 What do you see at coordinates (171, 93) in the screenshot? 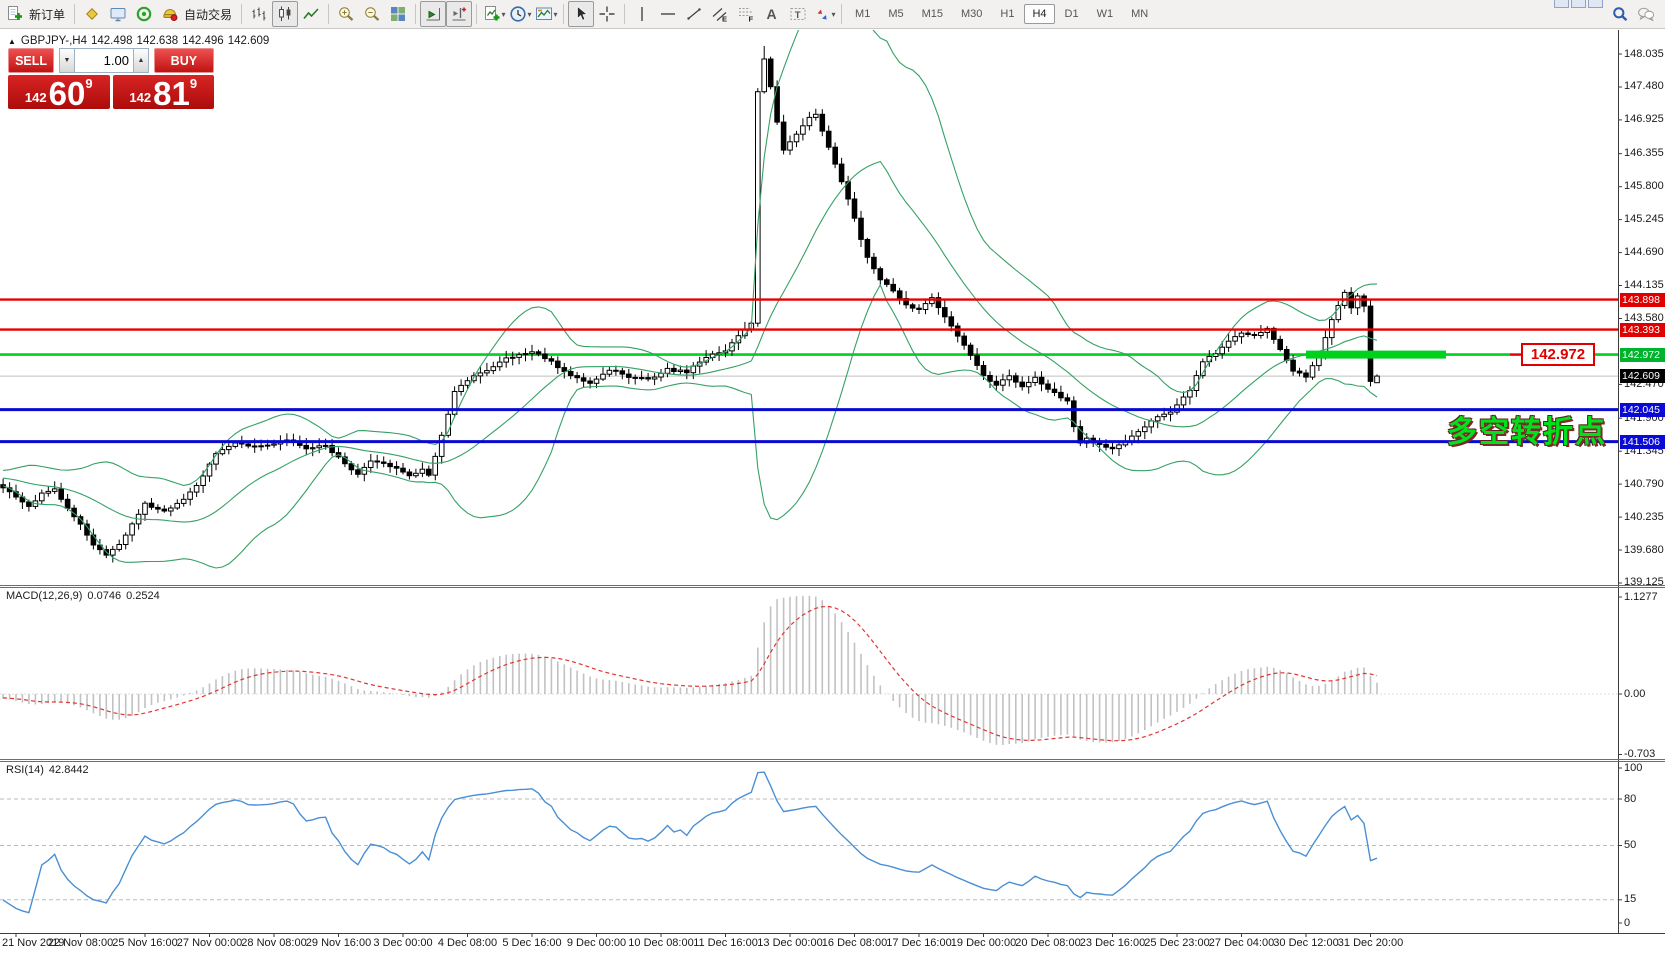
I see `buy-price-big: 81` at bounding box center [171, 93].